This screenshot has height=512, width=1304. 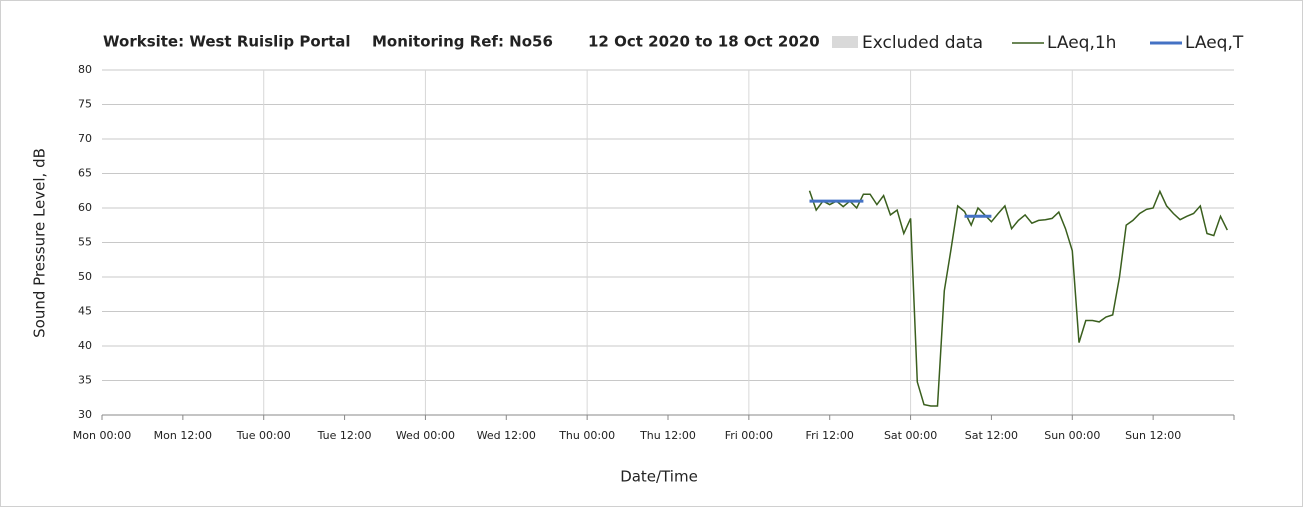 I want to click on legend-swatch, so click(x=845, y=42).